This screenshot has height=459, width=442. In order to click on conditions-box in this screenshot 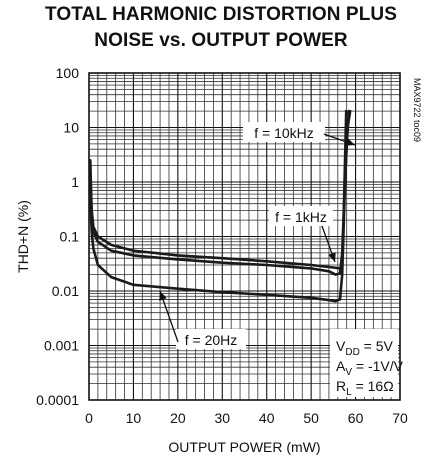, I will do `click(364, 363)`.